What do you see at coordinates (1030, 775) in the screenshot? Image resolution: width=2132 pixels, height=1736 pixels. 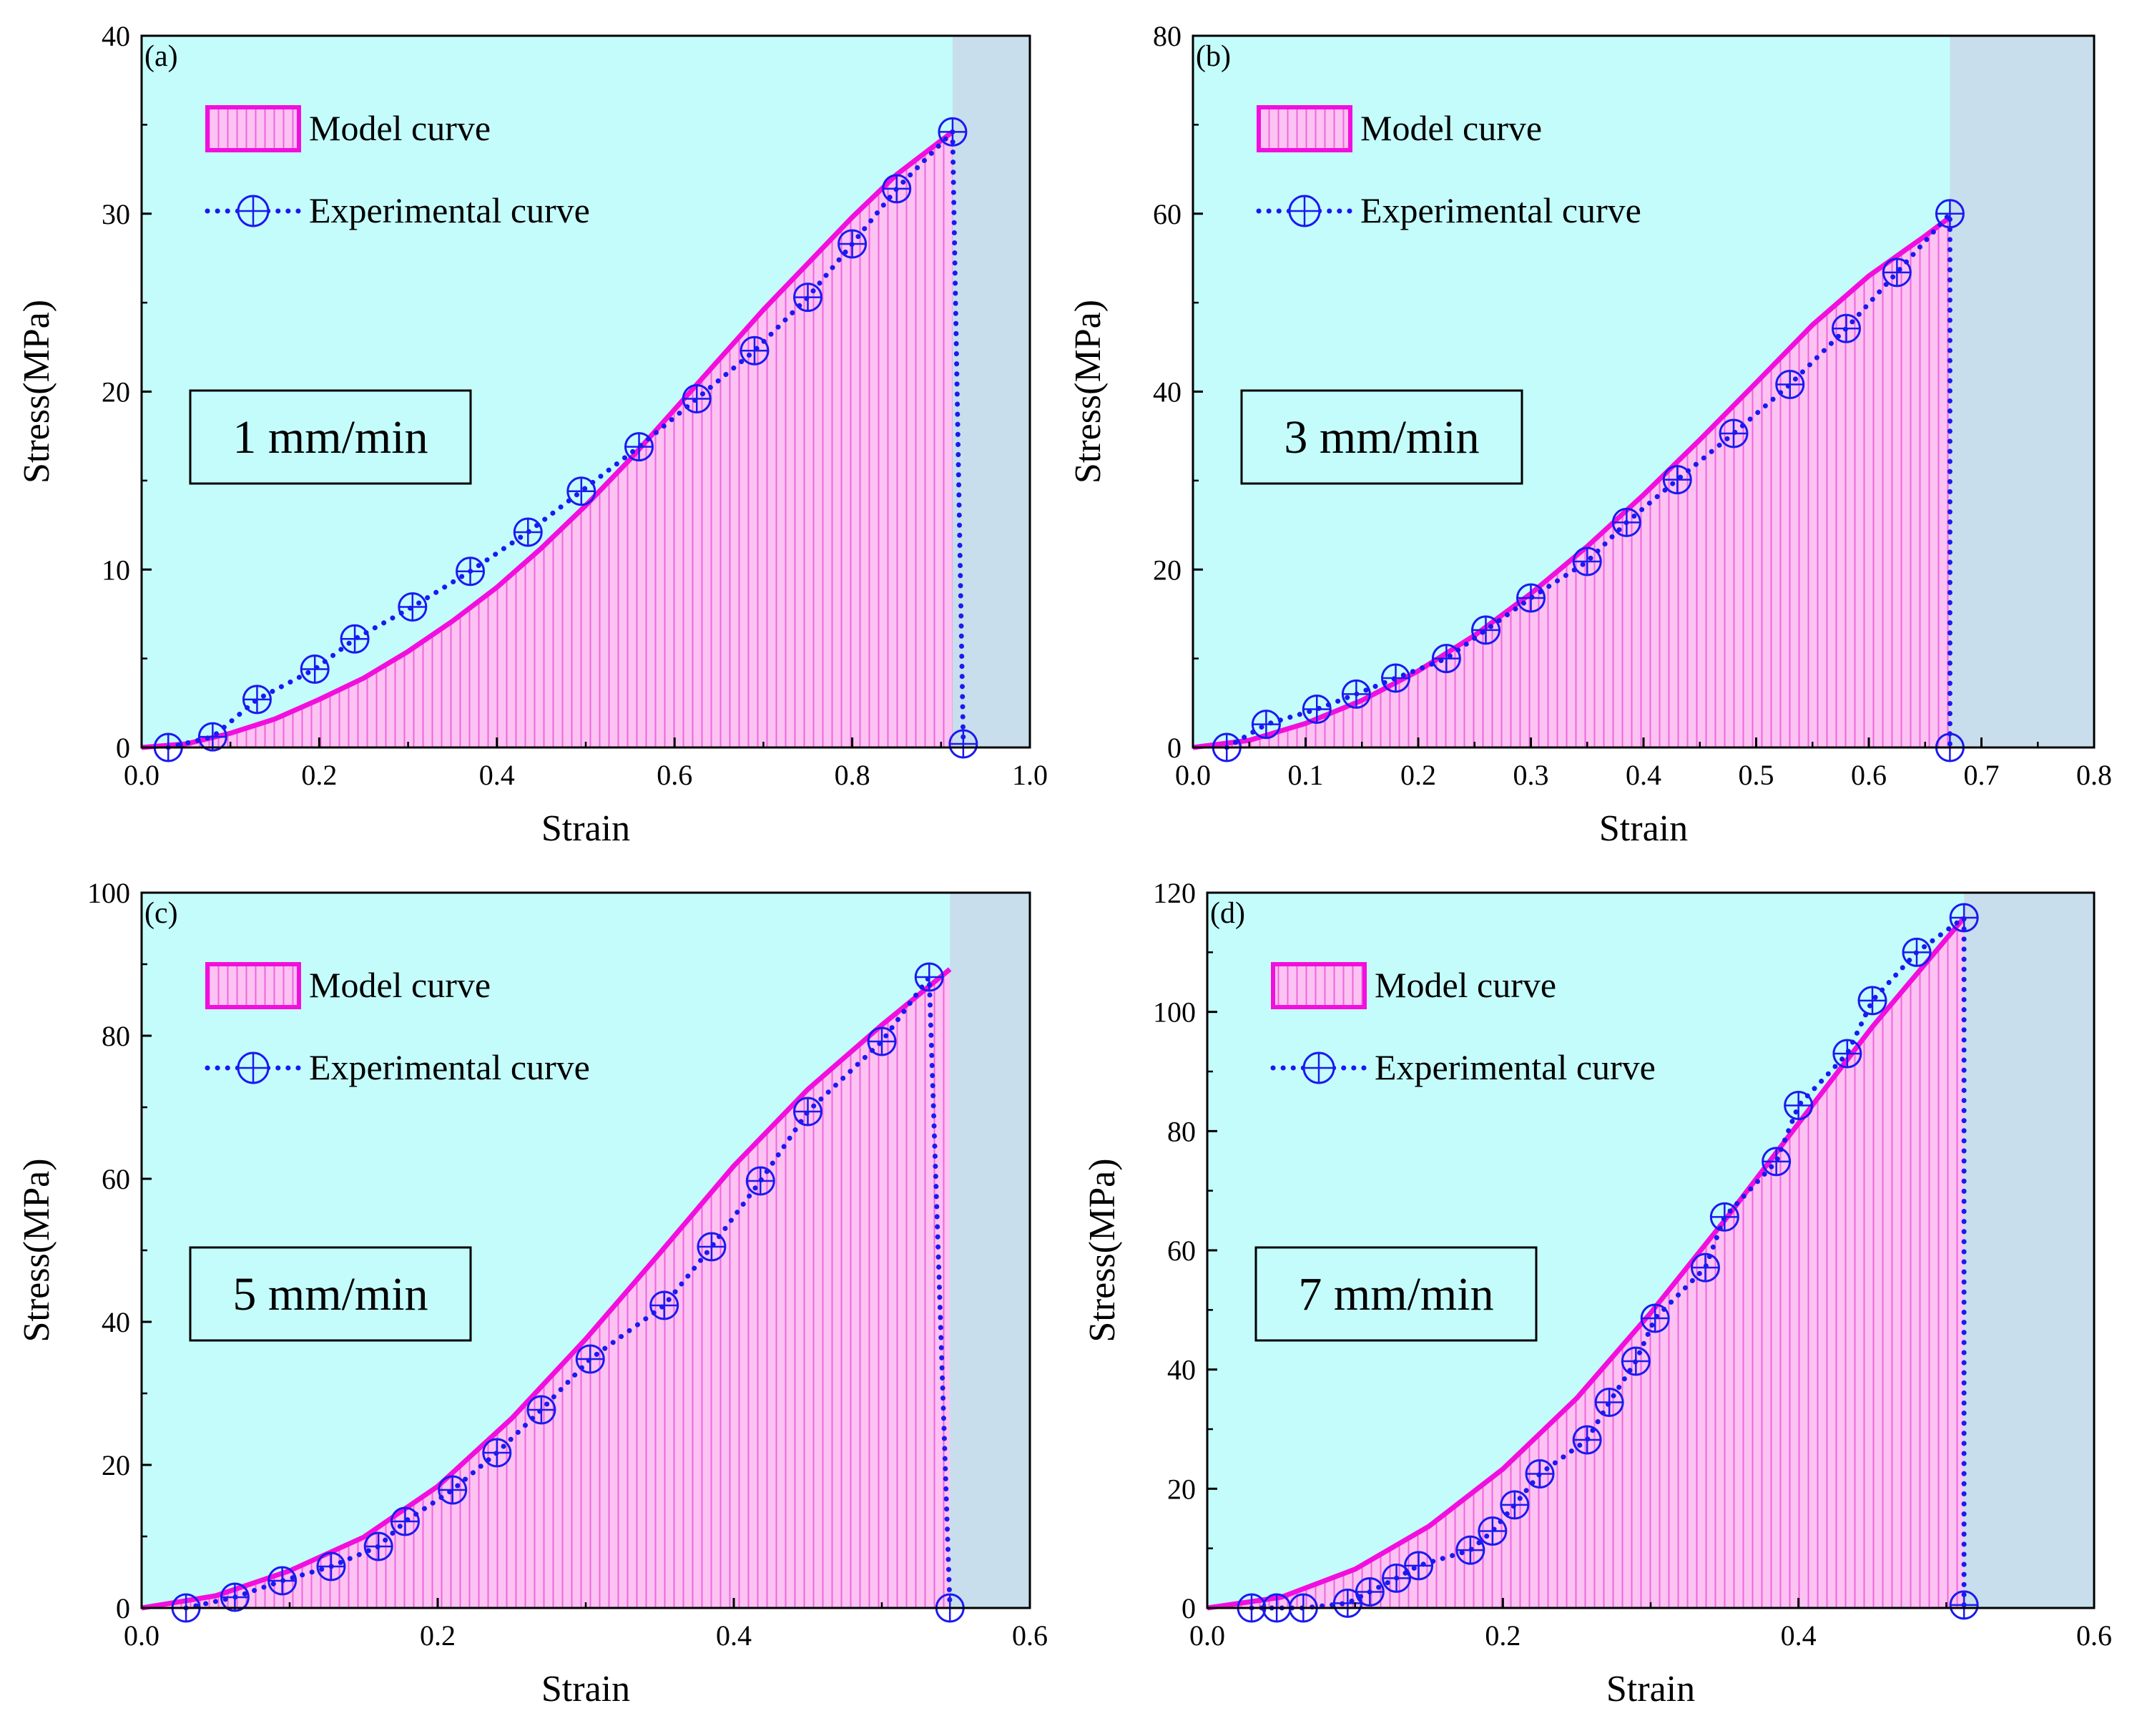 I see `x-tick-label: 1.0` at bounding box center [1030, 775].